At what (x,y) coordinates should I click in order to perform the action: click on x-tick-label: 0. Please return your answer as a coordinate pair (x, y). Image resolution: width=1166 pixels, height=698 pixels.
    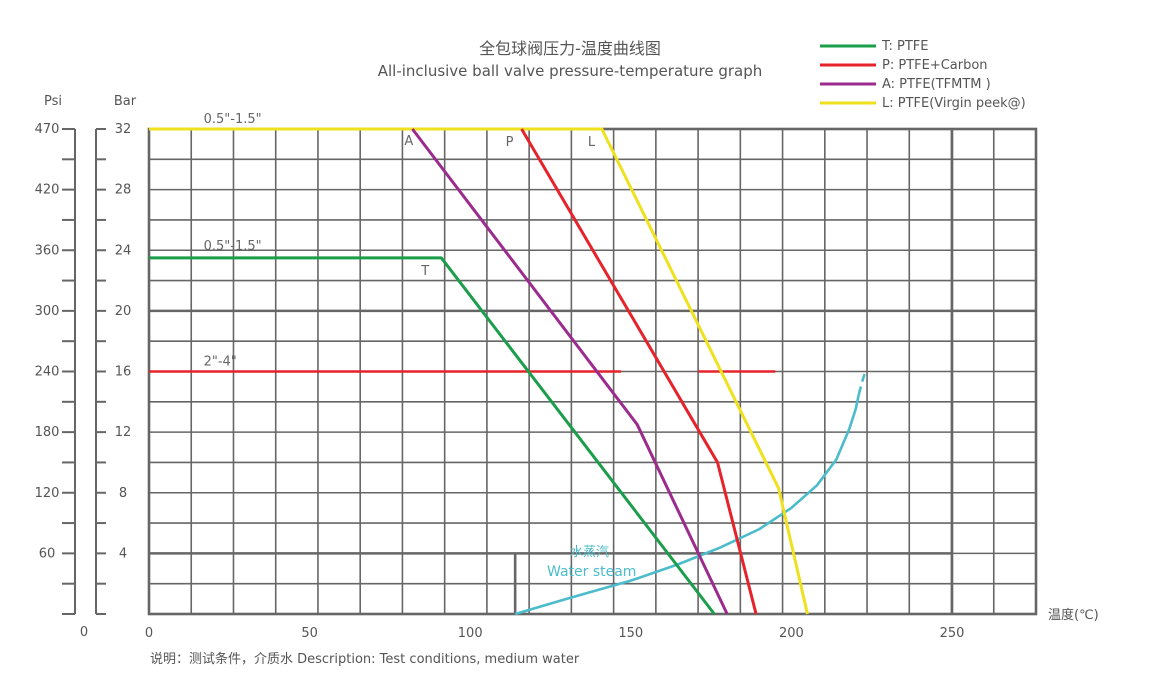
    Looking at the image, I should click on (149, 633).